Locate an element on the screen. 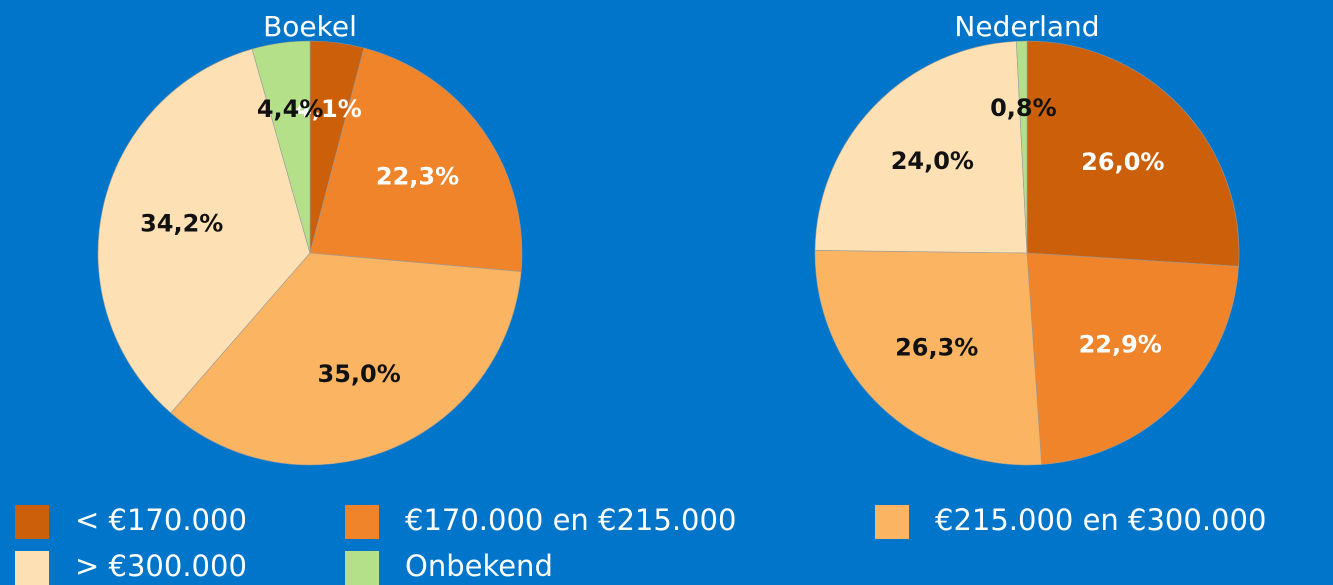  data-label: 4,1% is located at coordinates (328, 109).